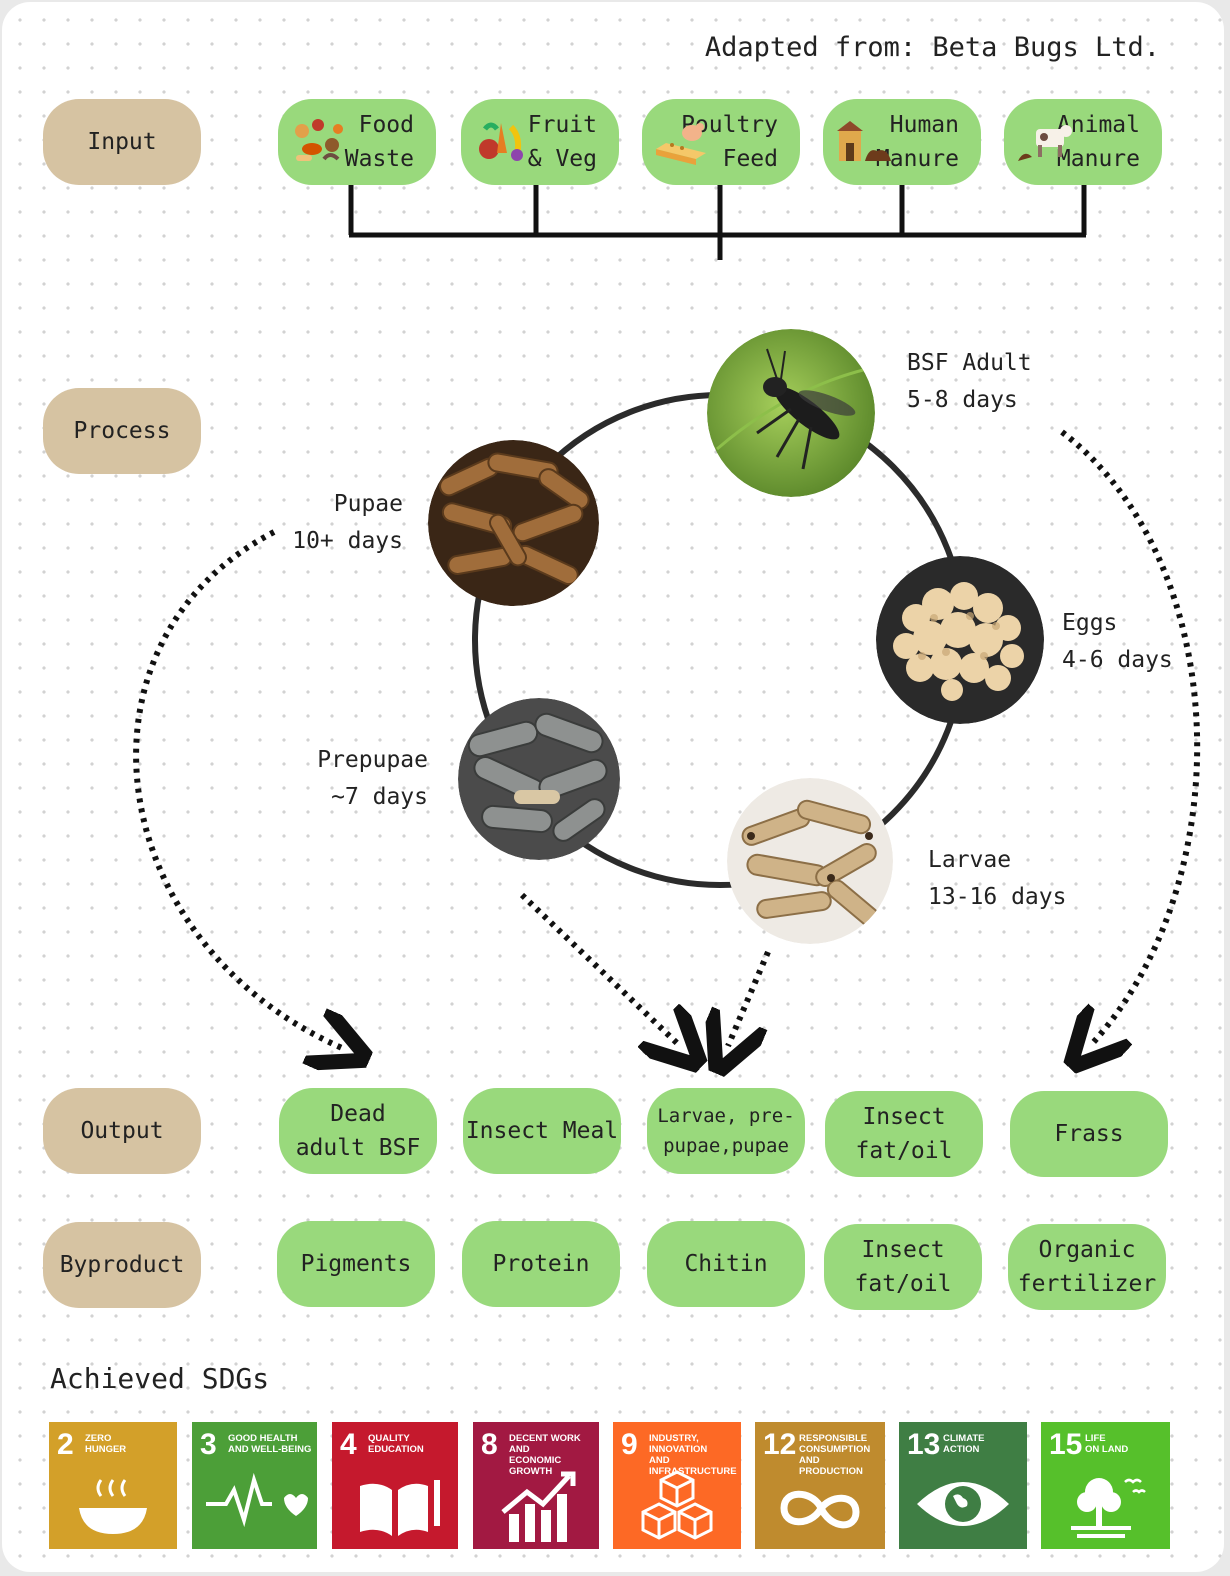  I want to click on output-insect-fat-oil: Insect fat/oil, so click(904, 1134).